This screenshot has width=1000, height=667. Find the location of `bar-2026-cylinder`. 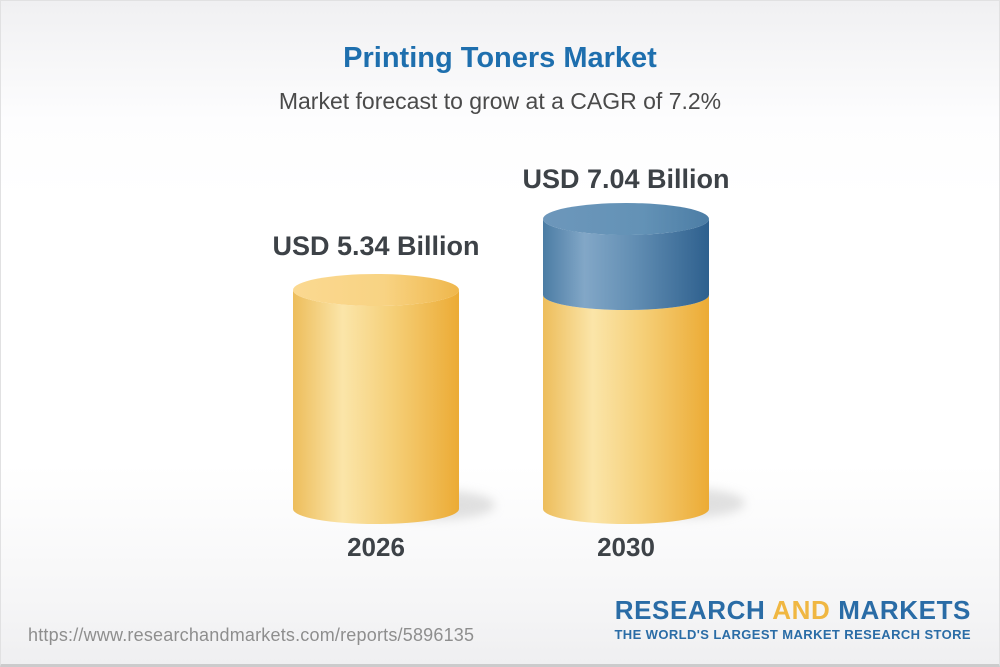

bar-2026-cylinder is located at coordinates (376, 399).